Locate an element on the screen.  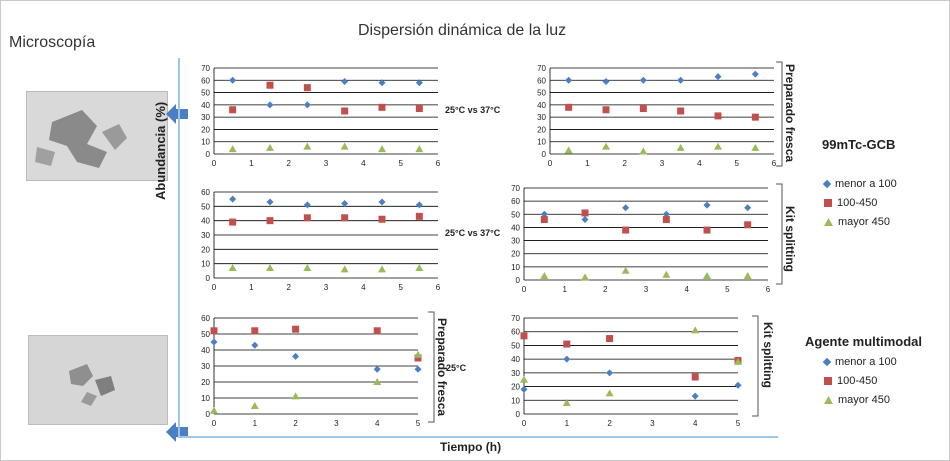
diamond-marker-icon is located at coordinates (827, 184).